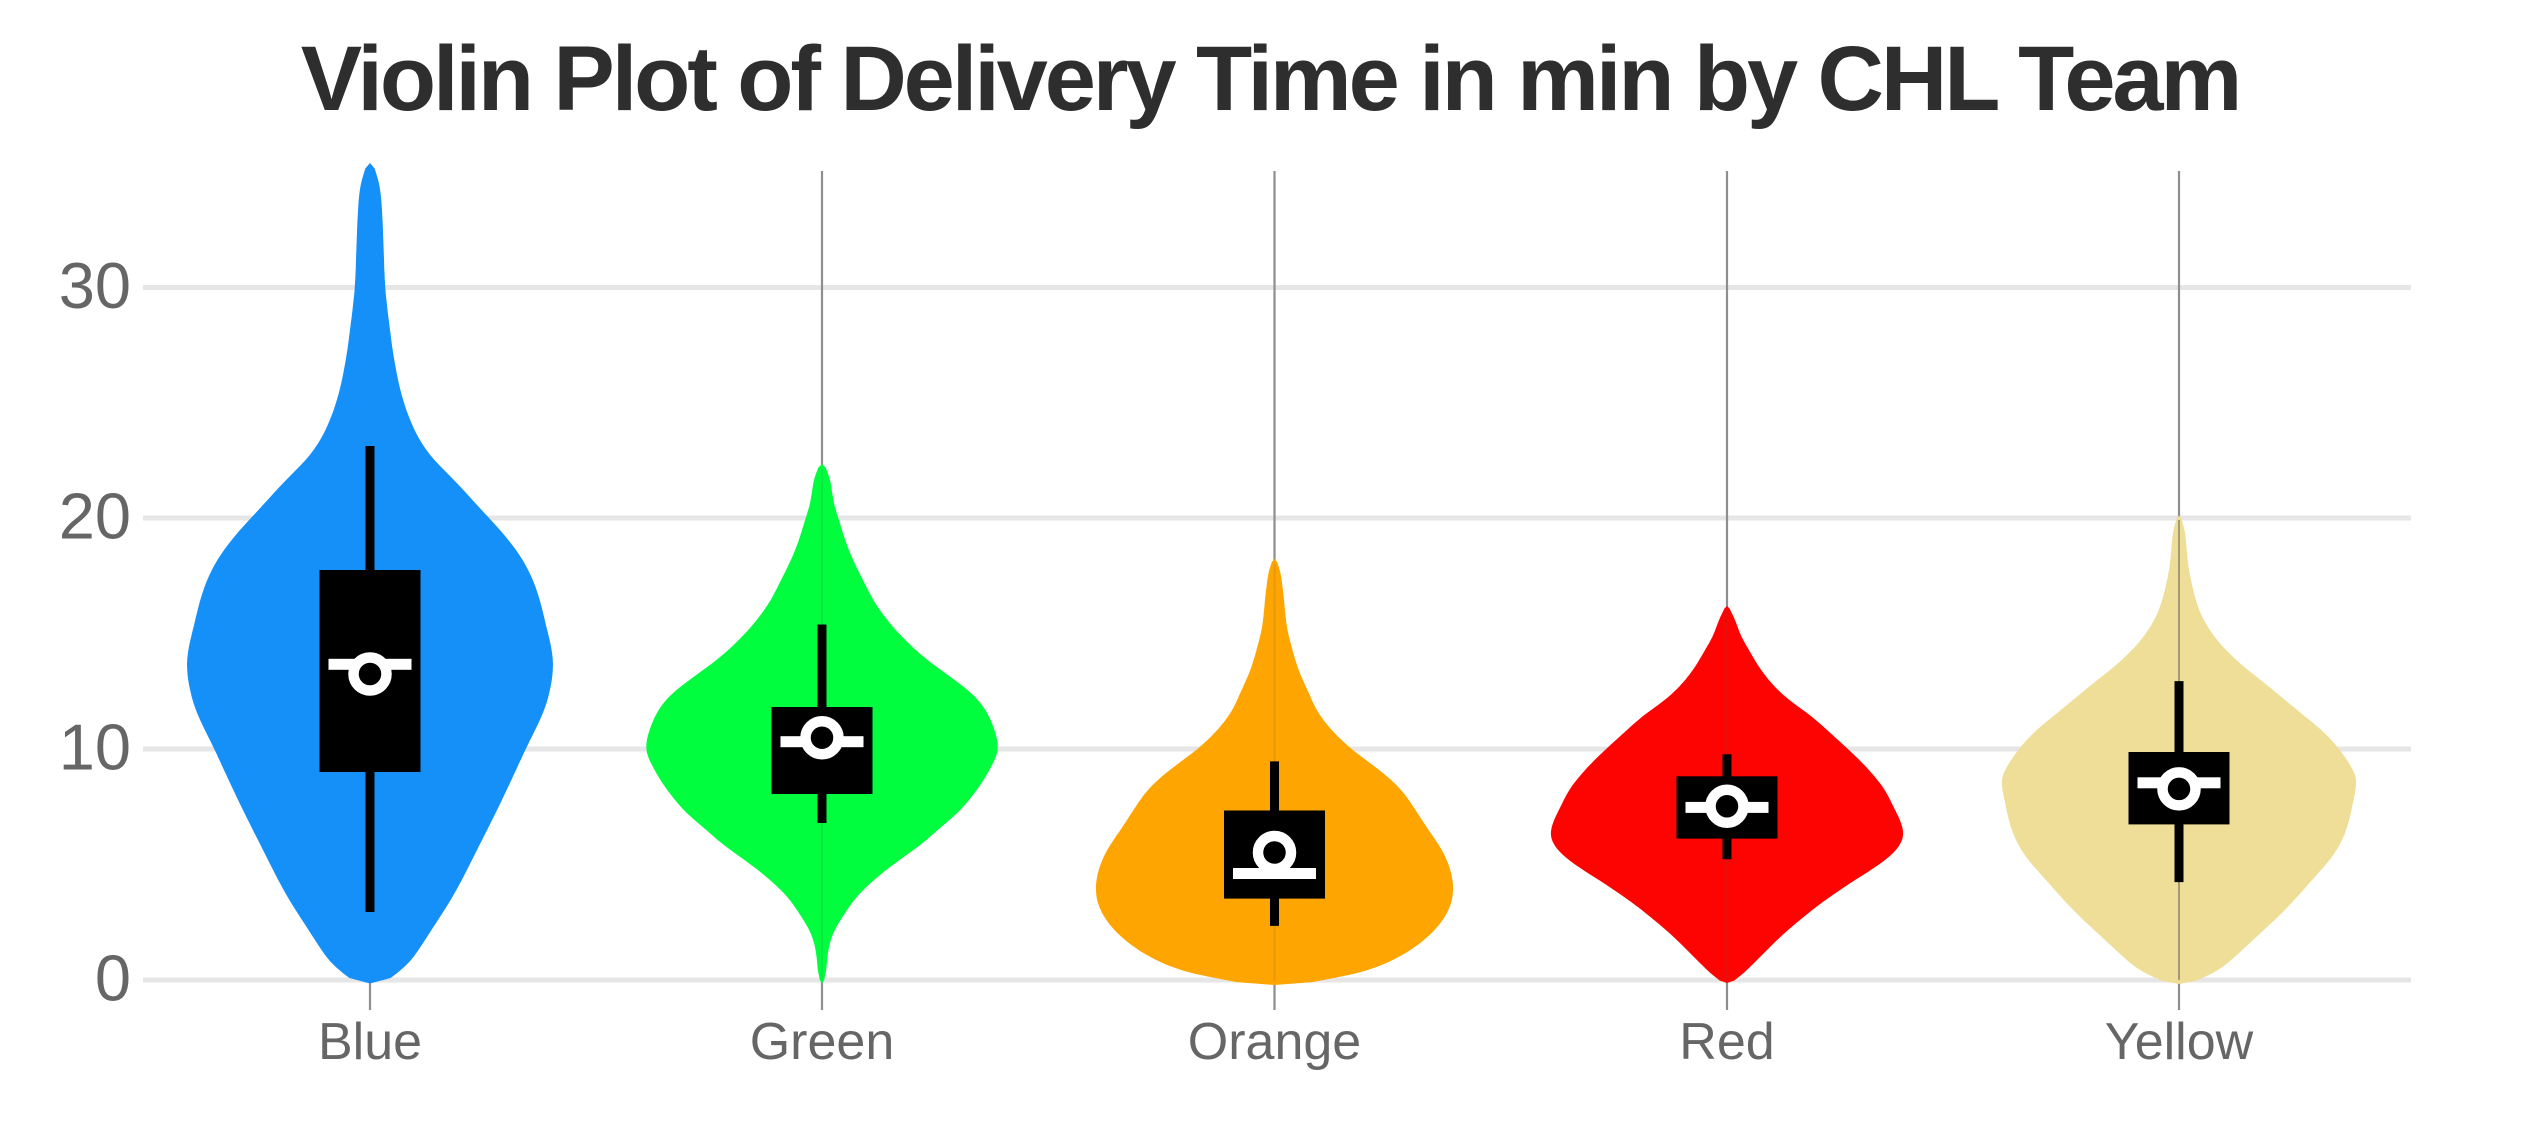  What do you see at coordinates (822, 1042) in the screenshot?
I see `svg-text: Green` at bounding box center [822, 1042].